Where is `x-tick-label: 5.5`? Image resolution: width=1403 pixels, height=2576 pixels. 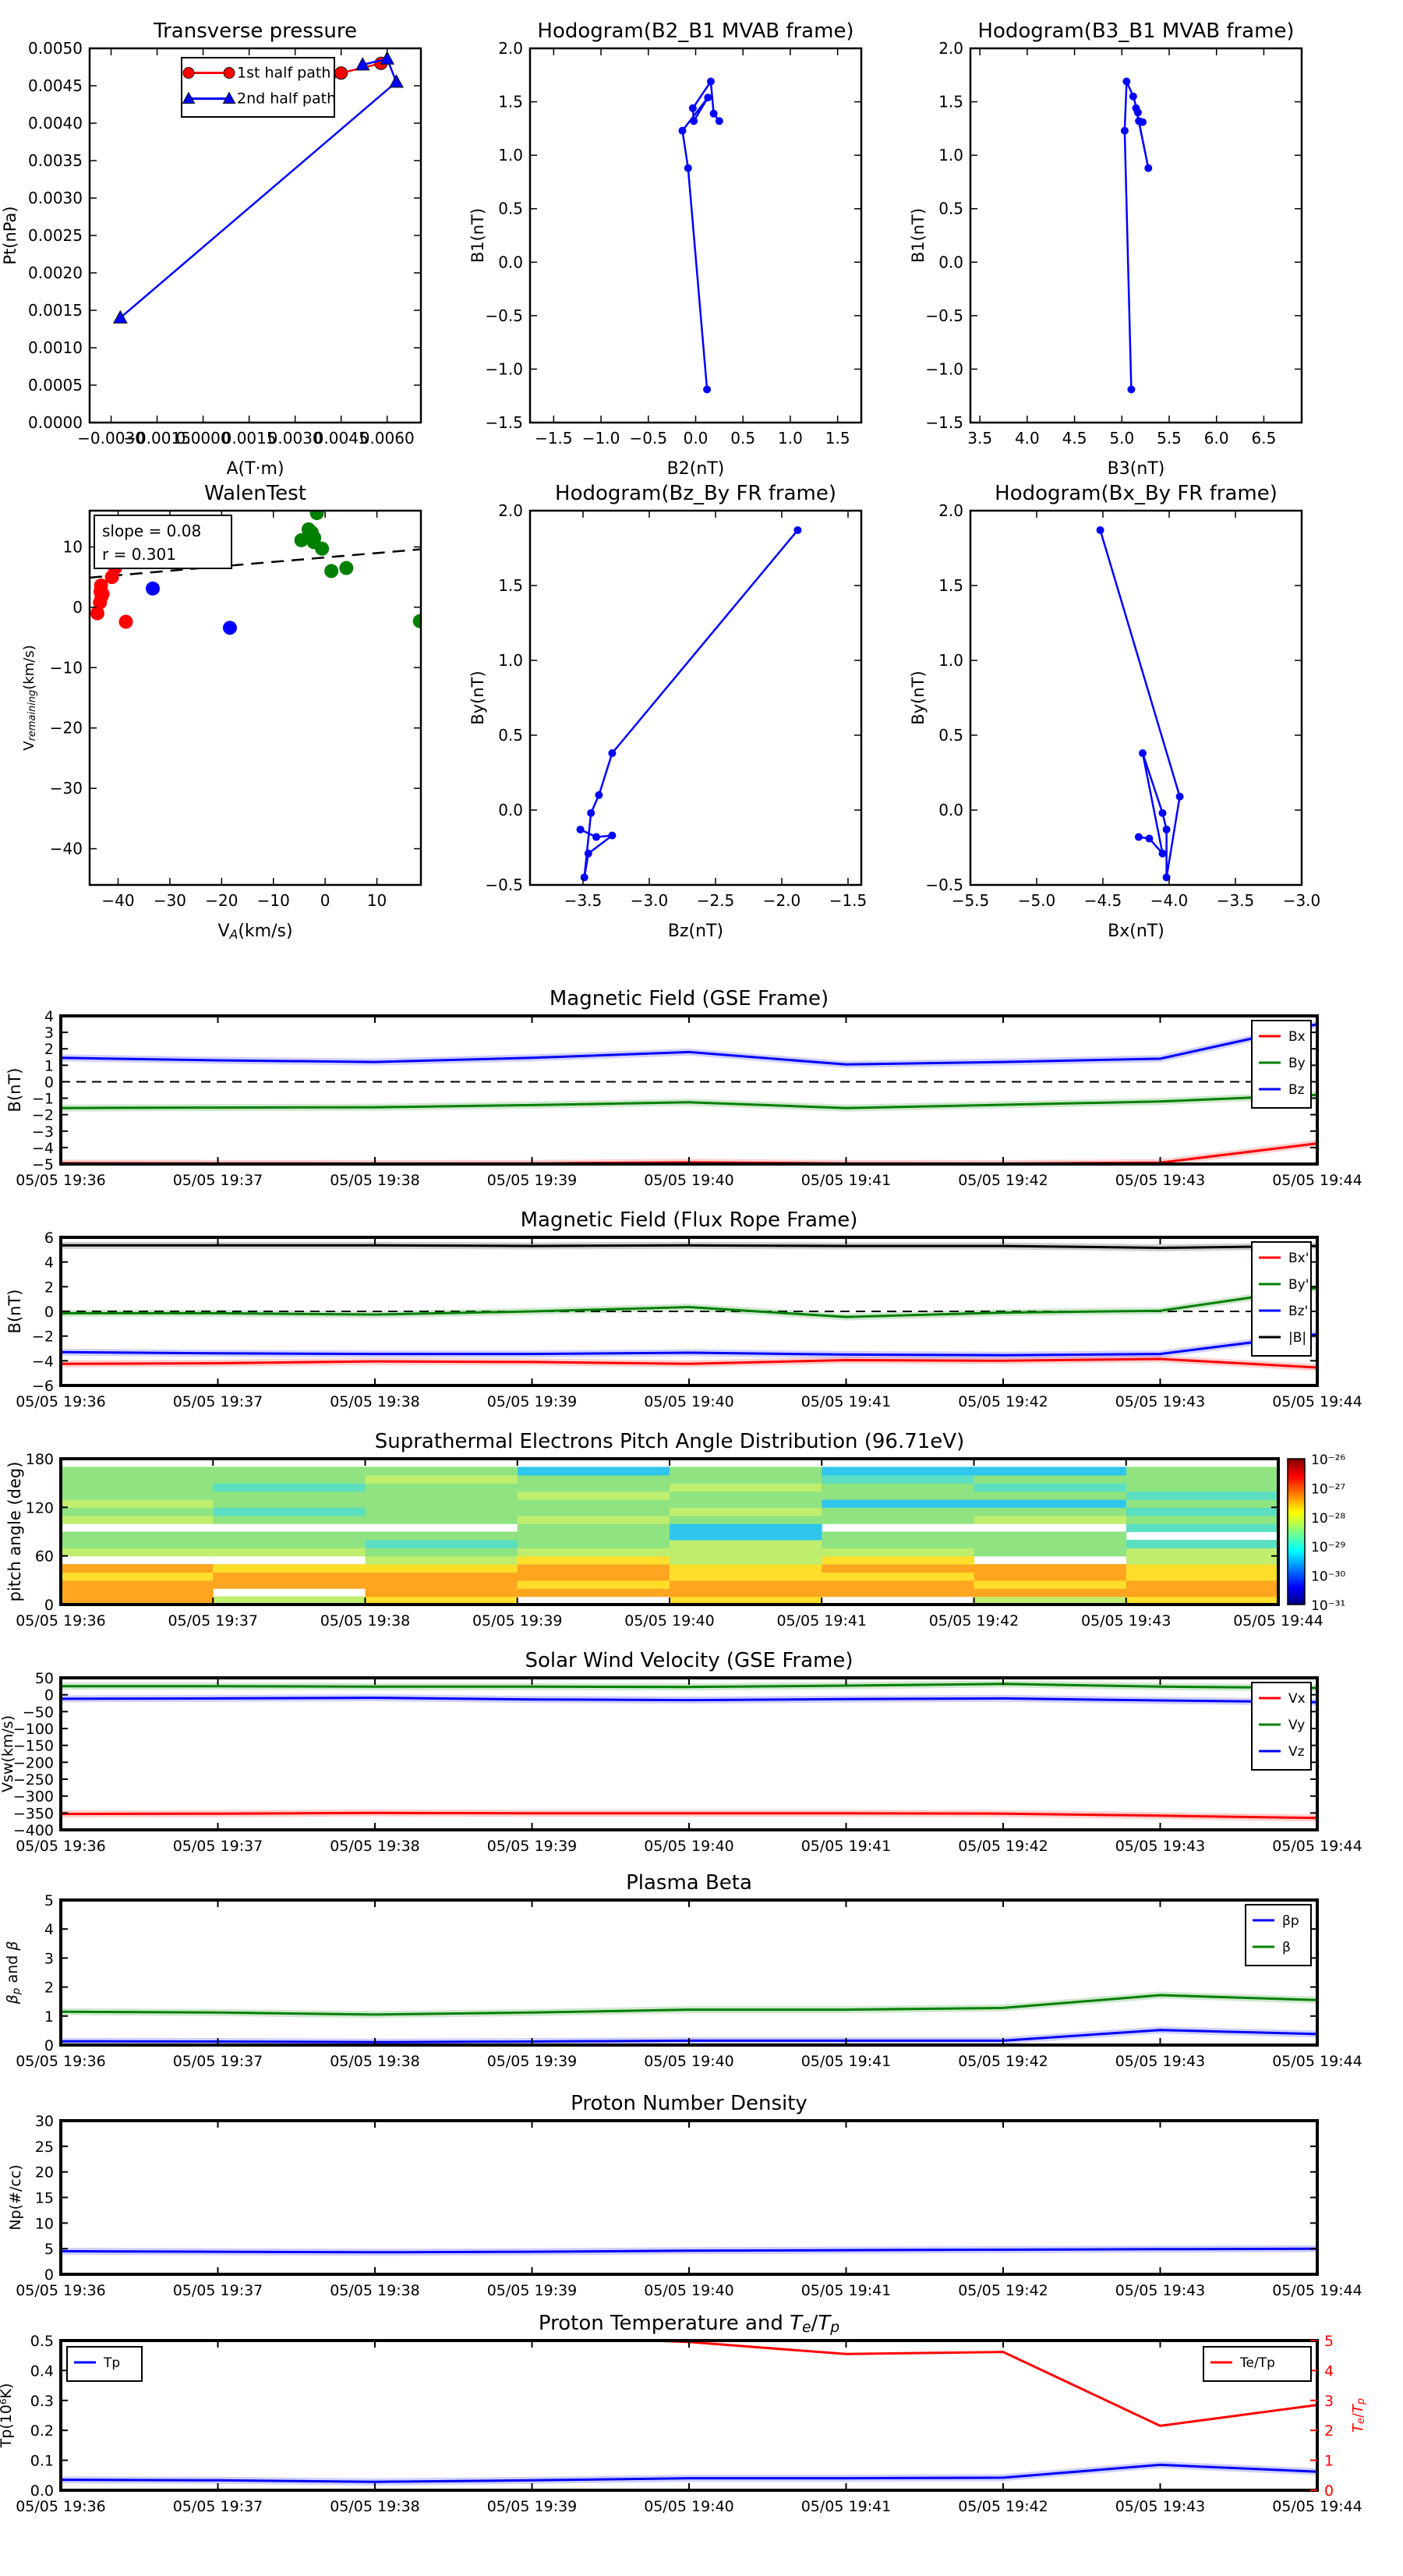 x-tick-label: 5.5 is located at coordinates (1169, 438).